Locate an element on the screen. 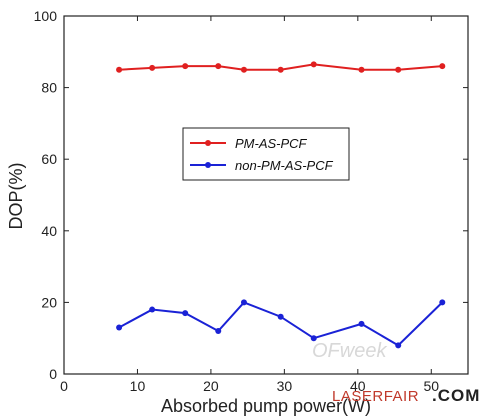 The width and height of the screenshot is (500, 420). y-tick-label: 20 is located at coordinates (49, 302).